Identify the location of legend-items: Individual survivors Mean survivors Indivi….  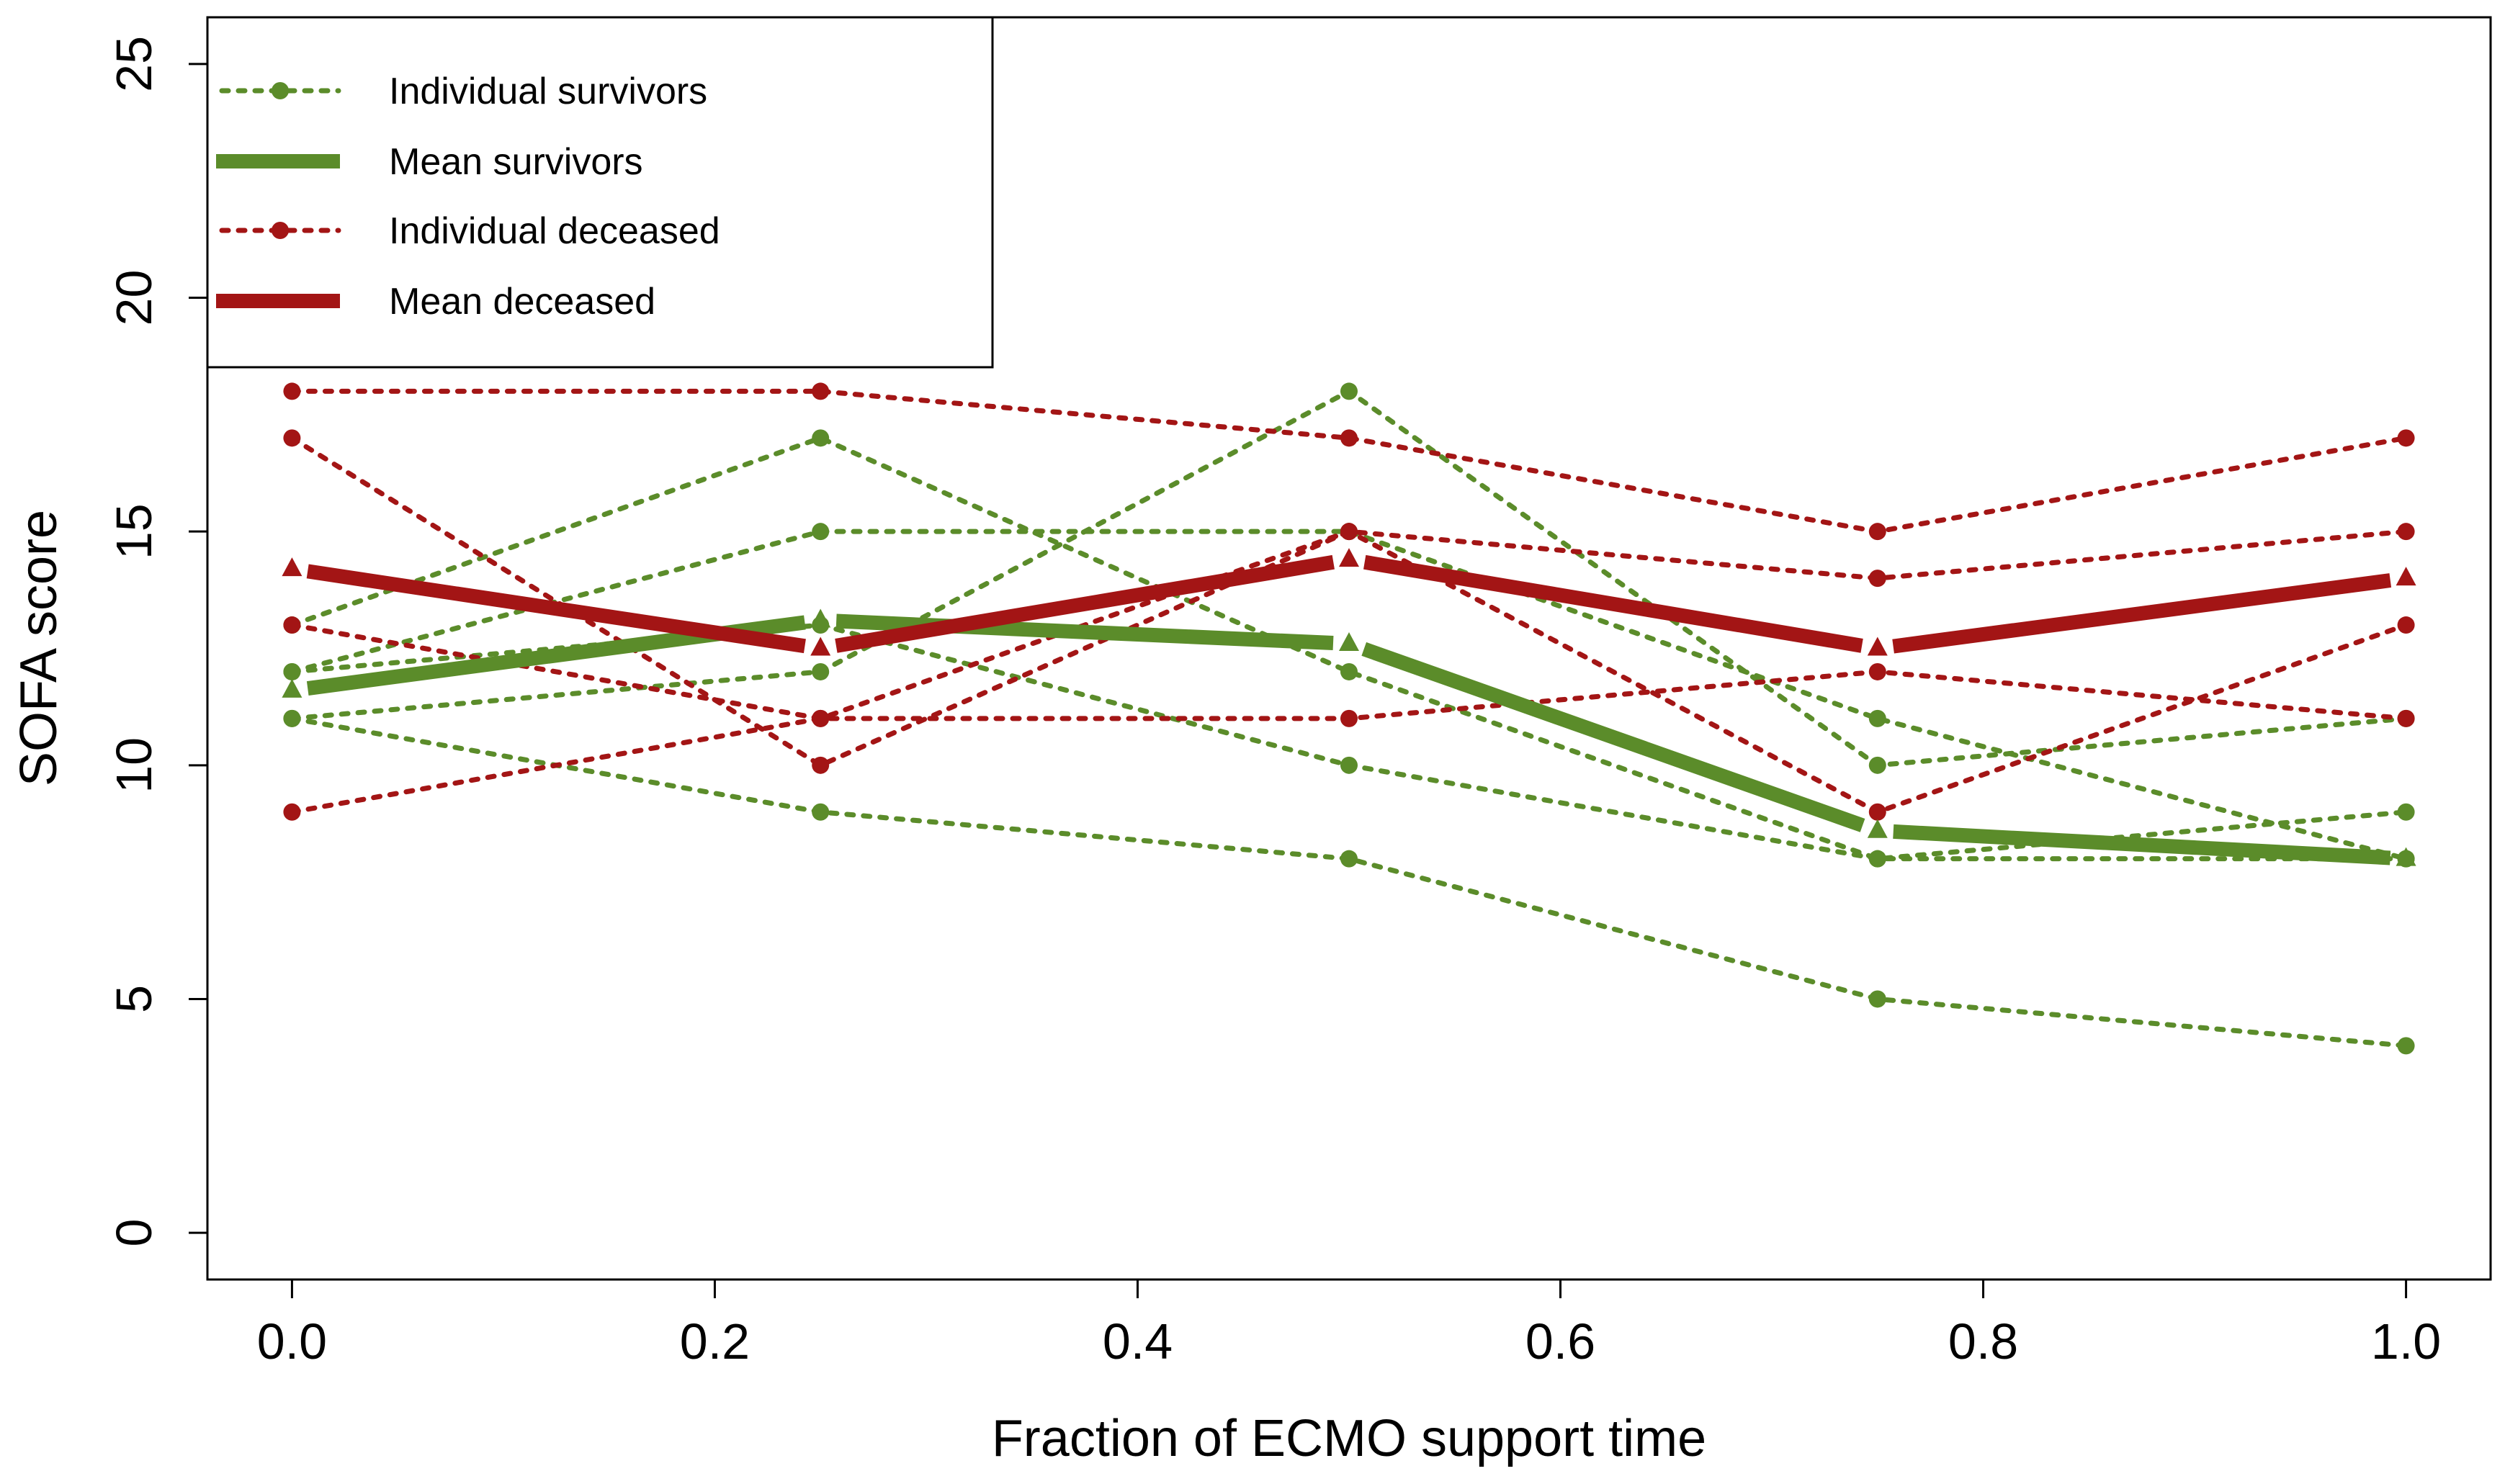
(468, 197).